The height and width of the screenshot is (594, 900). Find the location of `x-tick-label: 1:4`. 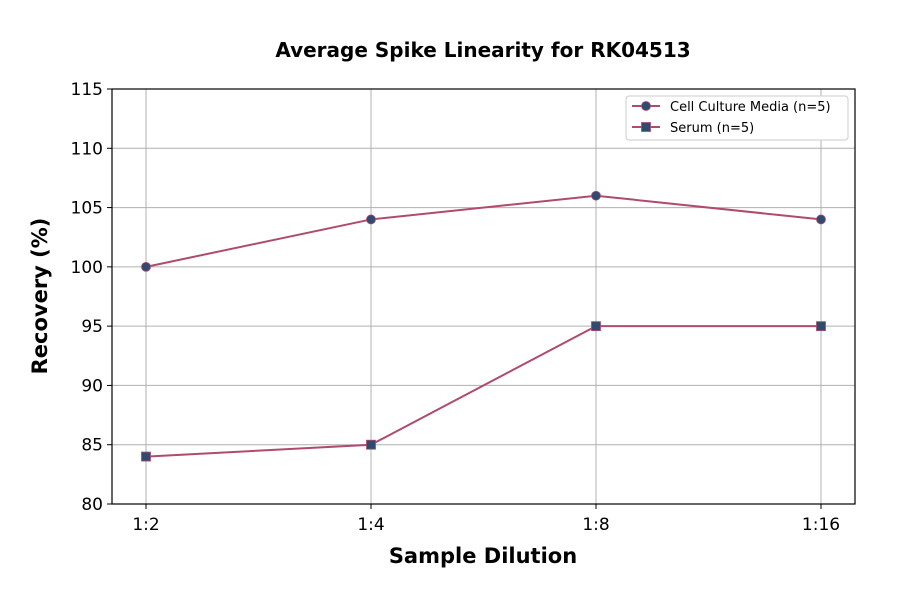

x-tick-label: 1:4 is located at coordinates (370, 525).